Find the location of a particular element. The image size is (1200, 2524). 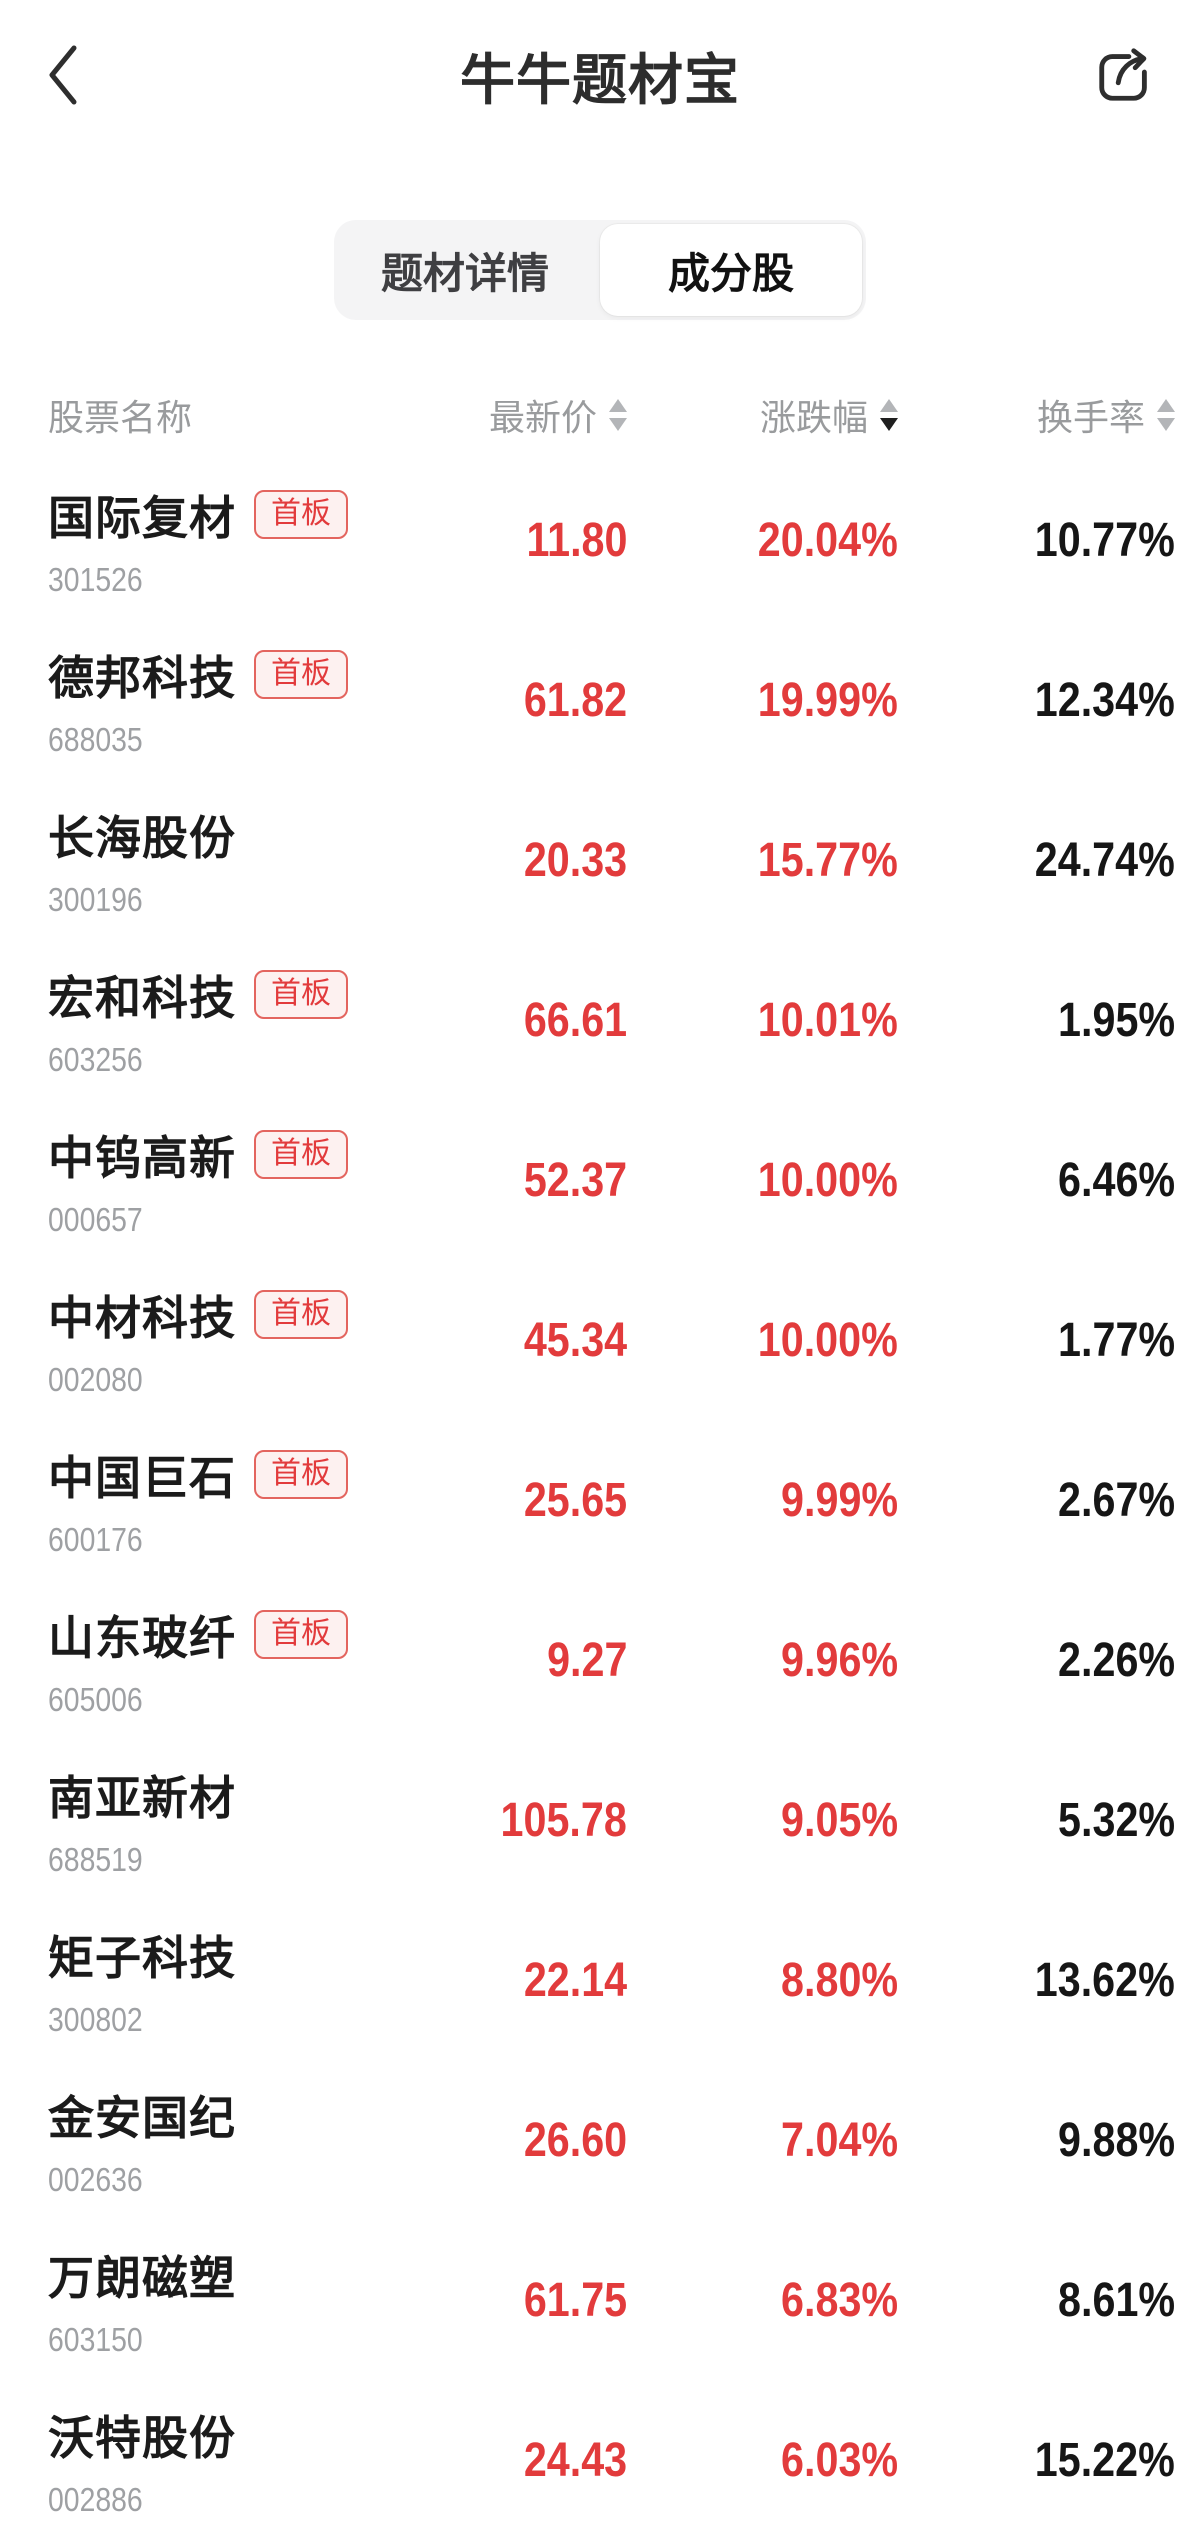

latest-price: 26.60 is located at coordinates (575, 2140).